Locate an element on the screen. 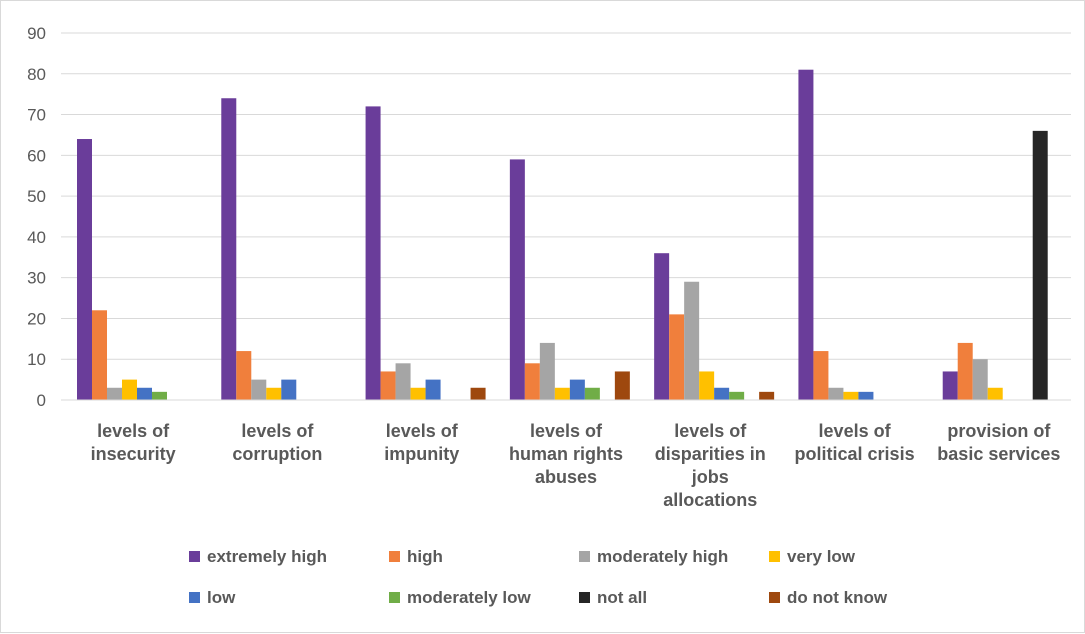  y-tick-label: 40 is located at coordinates (36, 237).